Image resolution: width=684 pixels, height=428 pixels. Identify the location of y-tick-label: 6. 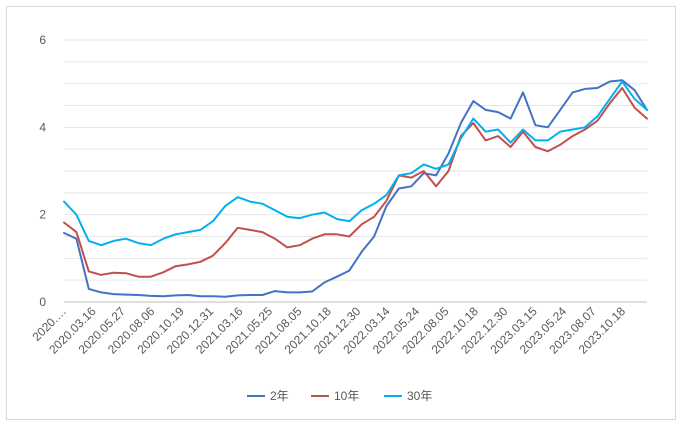
(42, 40).